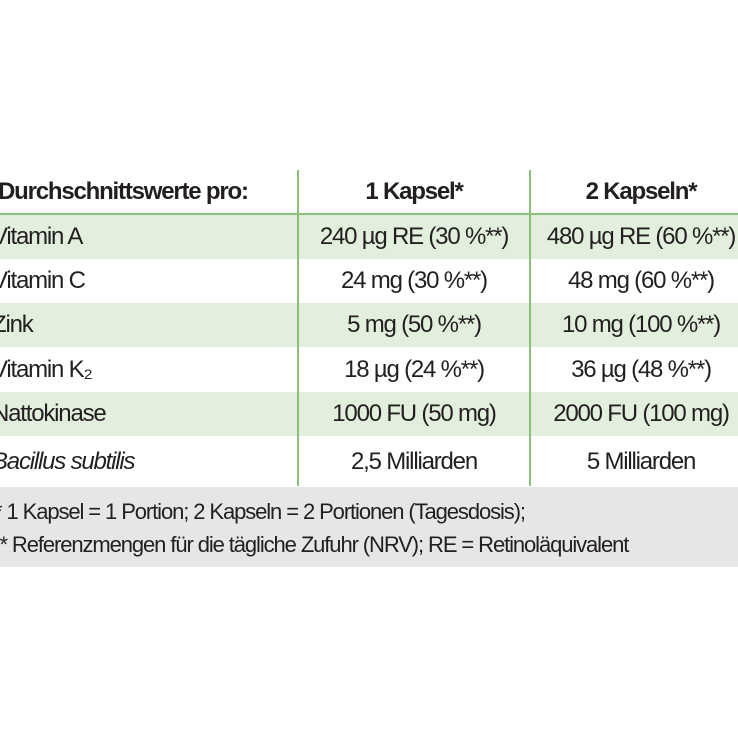 The image size is (738, 738). What do you see at coordinates (46, 369) in the screenshot?
I see `nutrient-cell: Vitamin K₂` at bounding box center [46, 369].